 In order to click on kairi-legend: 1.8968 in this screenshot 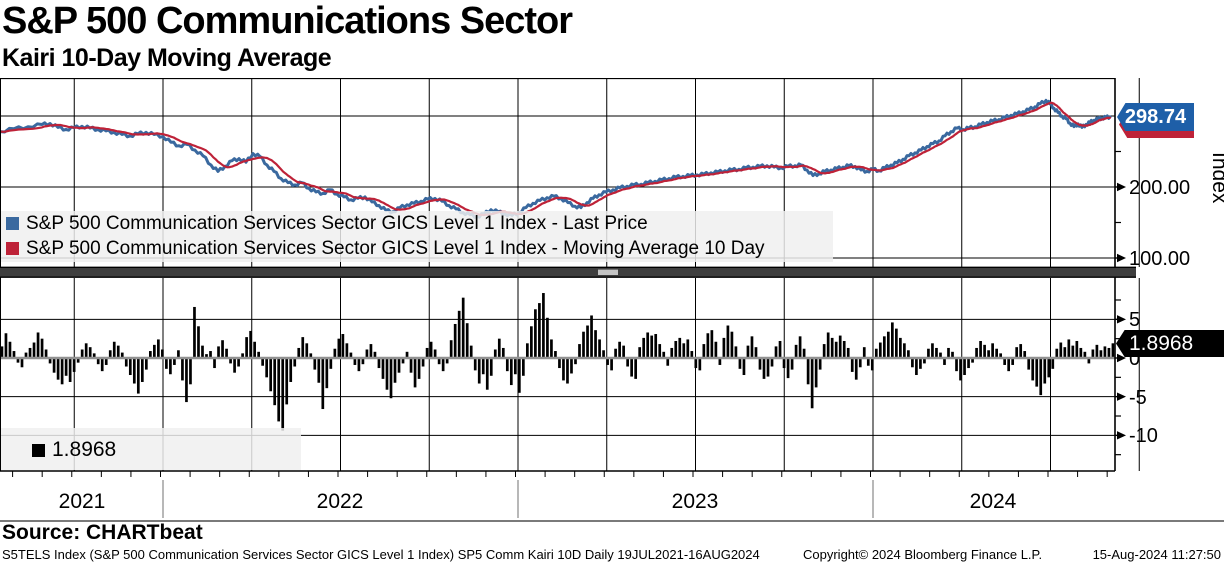, I will do `click(74, 450)`.